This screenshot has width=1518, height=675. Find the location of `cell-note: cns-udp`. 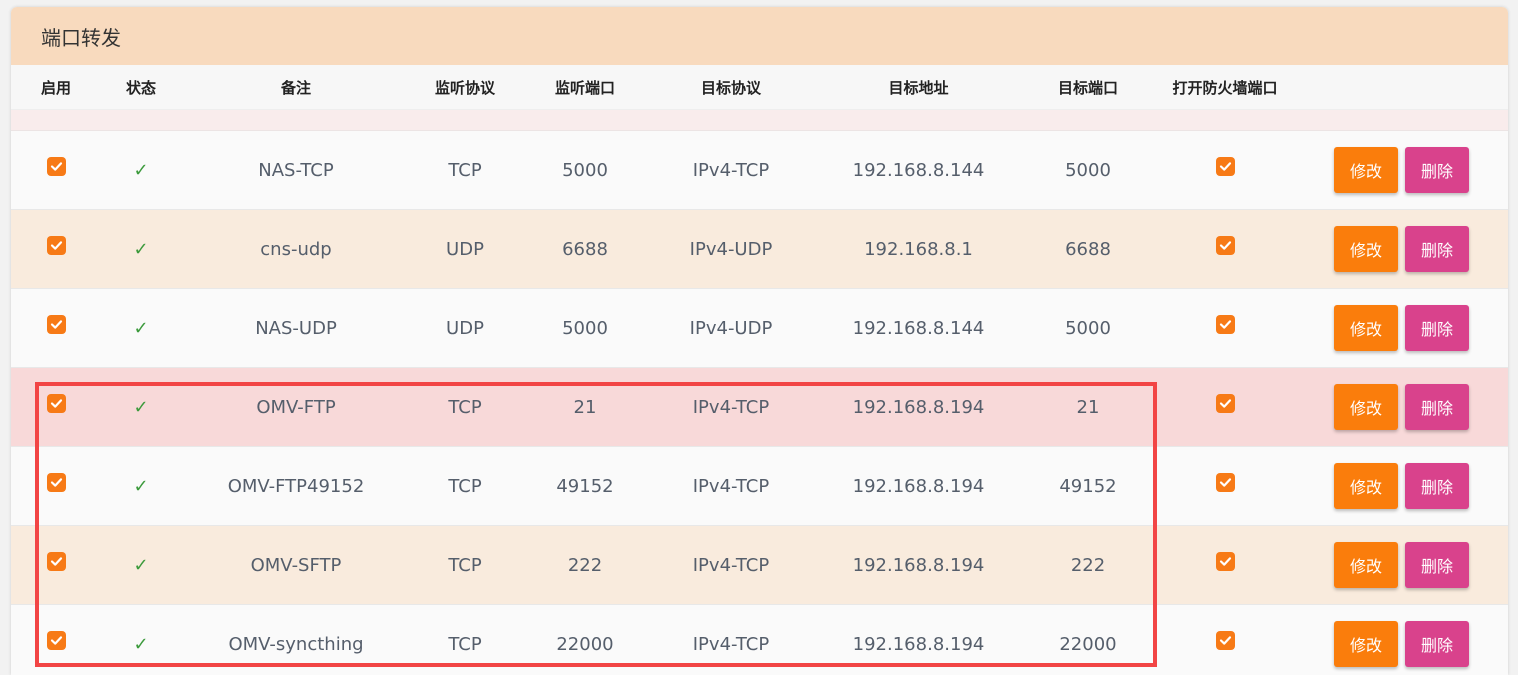

cell-note: cns-udp is located at coordinates (296, 249).